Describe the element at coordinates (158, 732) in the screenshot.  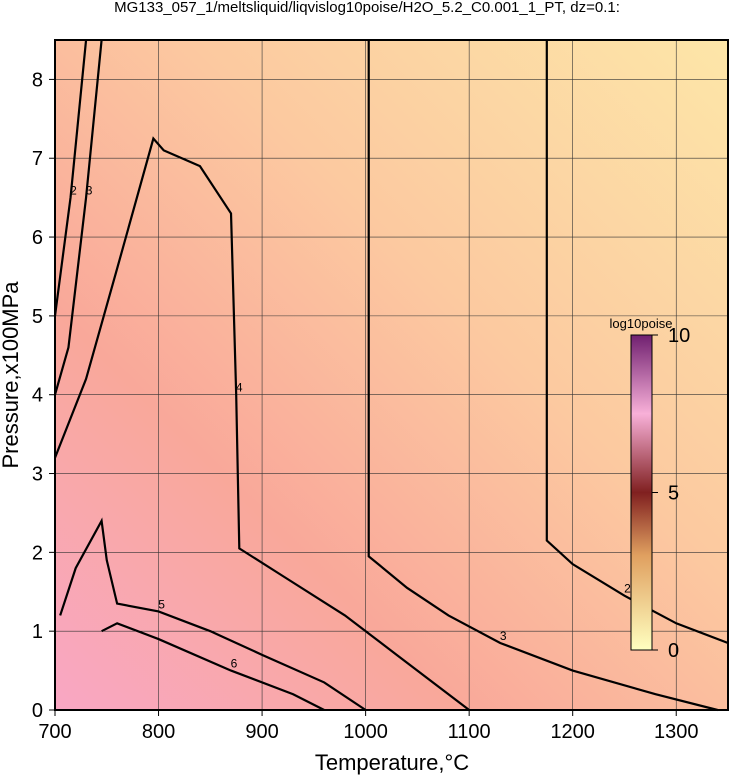
I see `x-tick-label: 800` at that location.